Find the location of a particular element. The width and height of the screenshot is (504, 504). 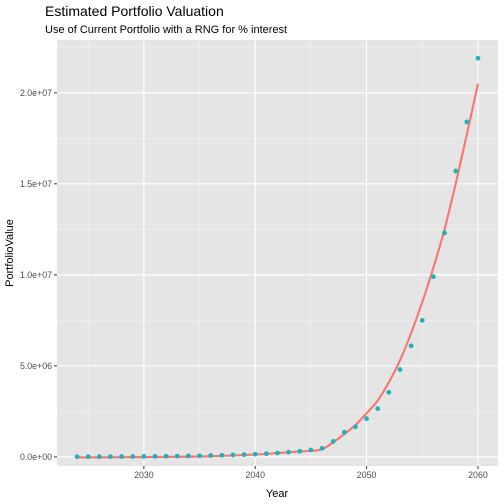

x-axis-title: Year is located at coordinates (277, 494).